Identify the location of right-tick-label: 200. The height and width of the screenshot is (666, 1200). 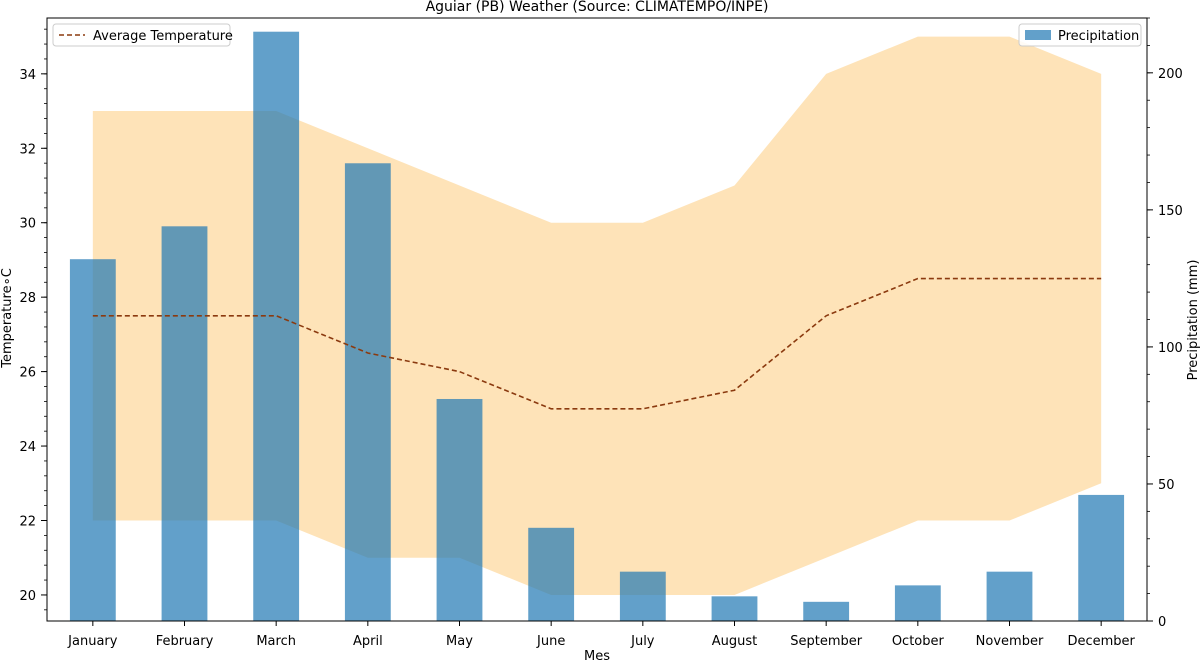
(1170, 74).